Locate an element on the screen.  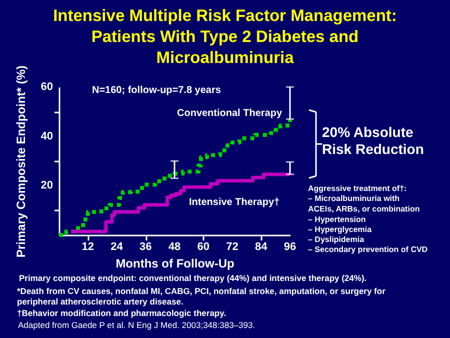
x-tick-label: 72 is located at coordinates (232, 247).